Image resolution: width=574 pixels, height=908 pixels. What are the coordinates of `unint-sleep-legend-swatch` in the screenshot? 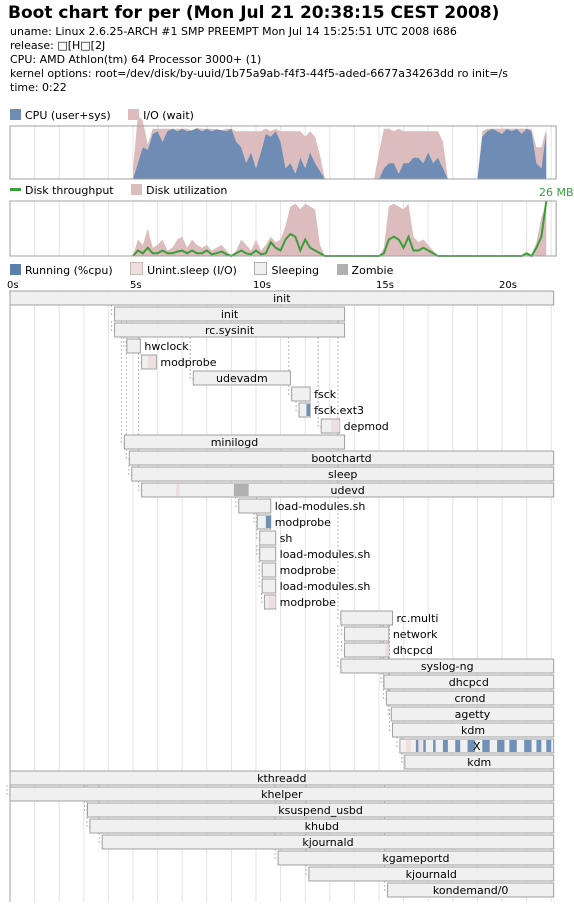 It's located at (137, 268).